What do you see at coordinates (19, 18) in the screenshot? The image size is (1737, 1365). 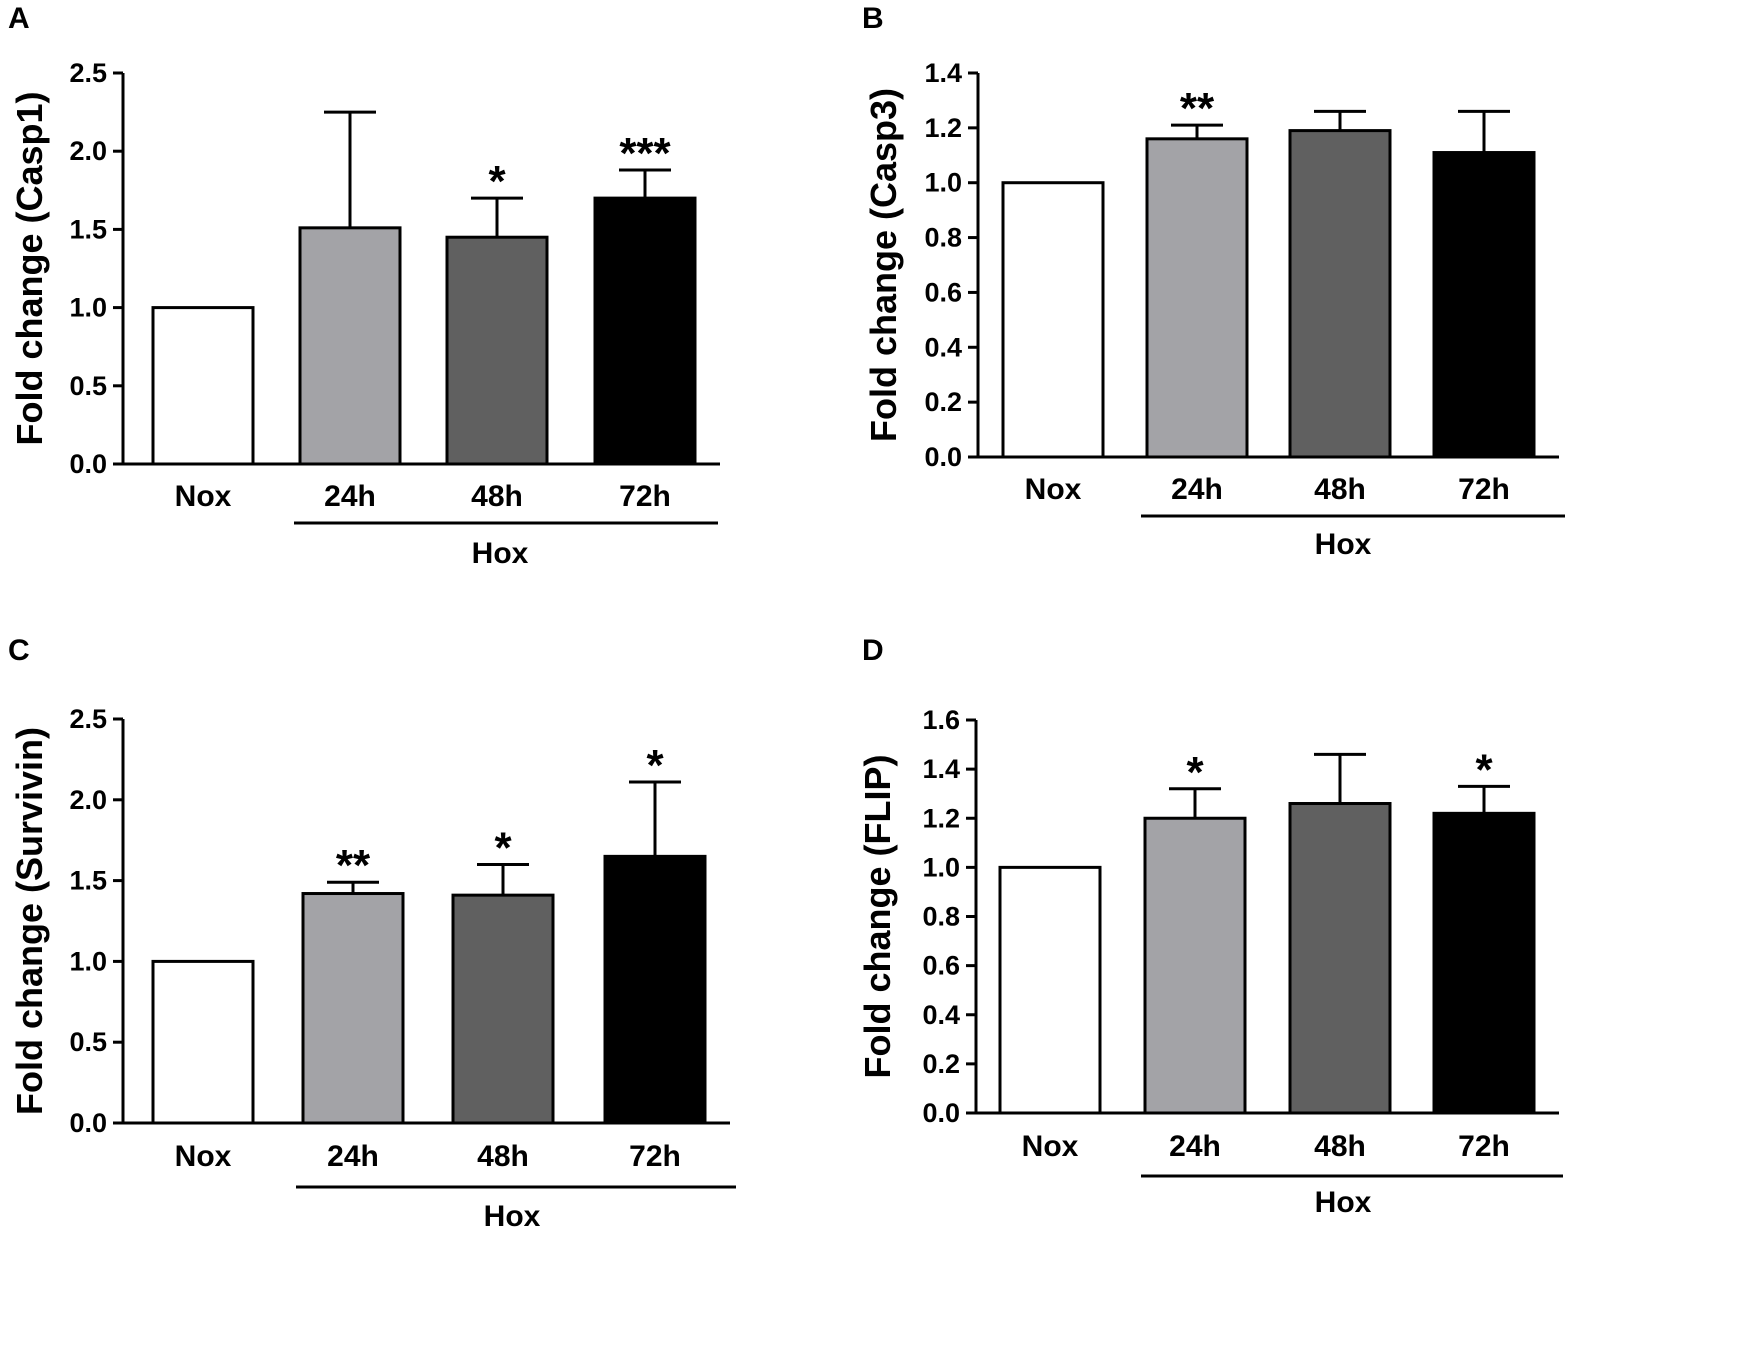 I see `panel-letter: A` at bounding box center [19, 18].